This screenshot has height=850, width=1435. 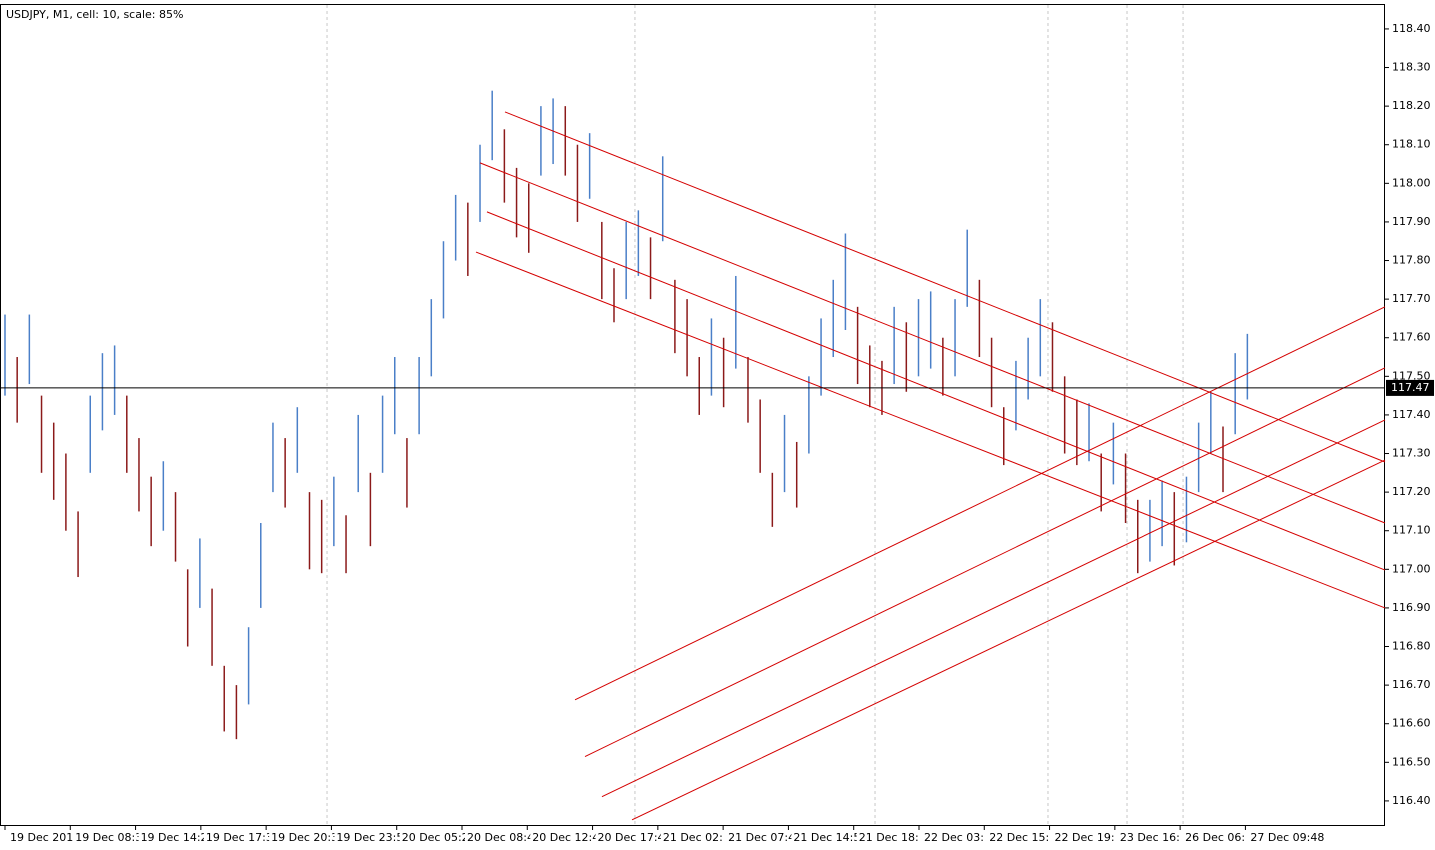 What do you see at coordinates (1411, 530) in the screenshot?
I see `y-tick-label: 117.10` at bounding box center [1411, 530].